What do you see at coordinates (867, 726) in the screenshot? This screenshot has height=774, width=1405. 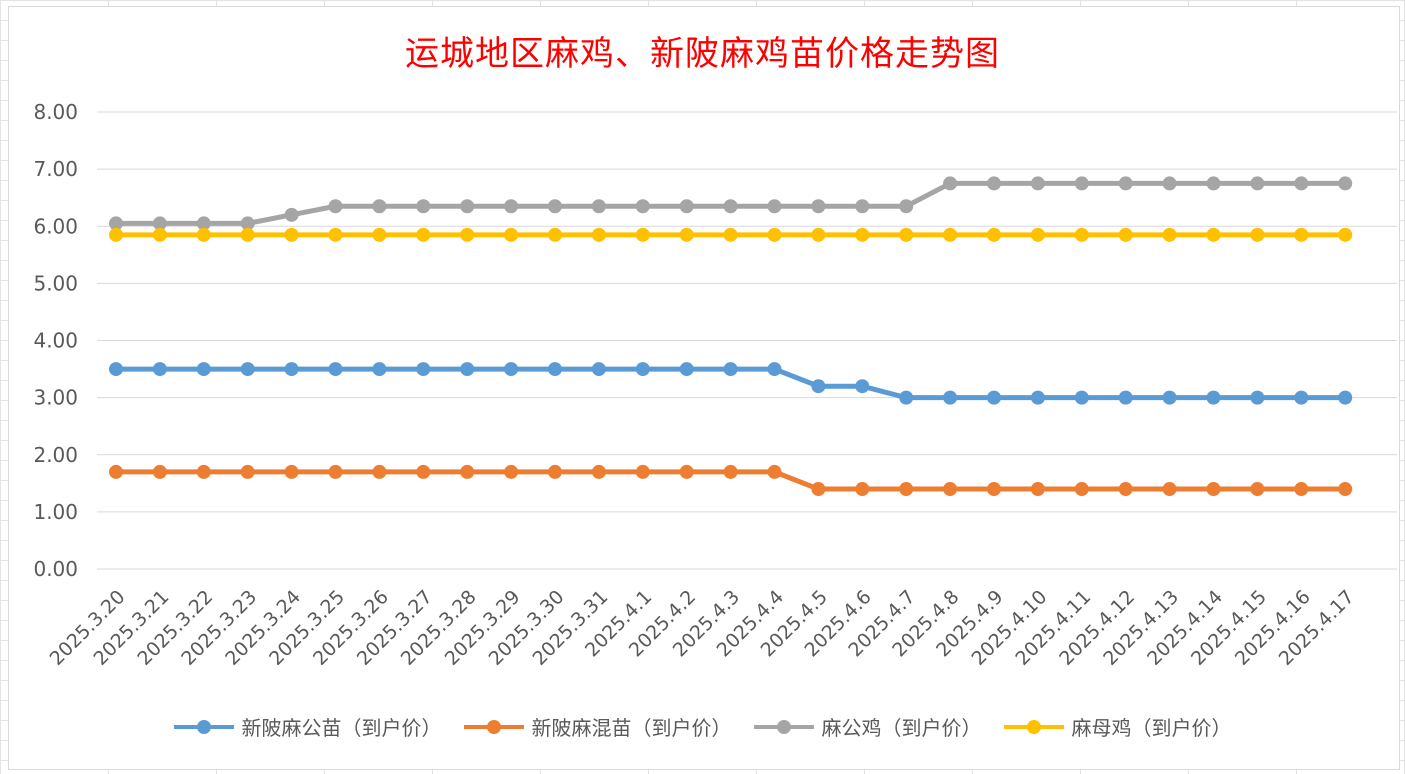 I see `legend-item-series-2: 麻公鸡（到户价）` at bounding box center [867, 726].